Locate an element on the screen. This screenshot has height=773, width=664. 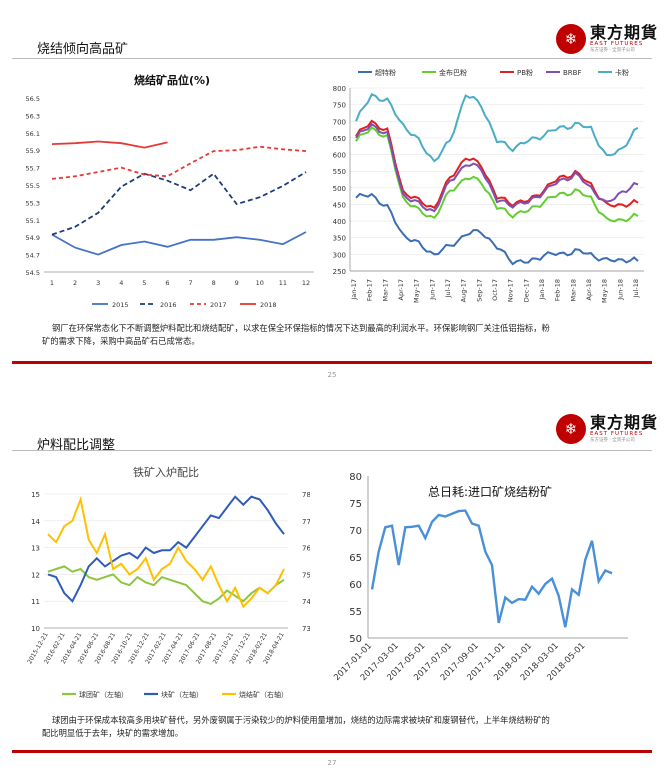
y-left-tick-label: 10 is located at coordinates (35, 629).